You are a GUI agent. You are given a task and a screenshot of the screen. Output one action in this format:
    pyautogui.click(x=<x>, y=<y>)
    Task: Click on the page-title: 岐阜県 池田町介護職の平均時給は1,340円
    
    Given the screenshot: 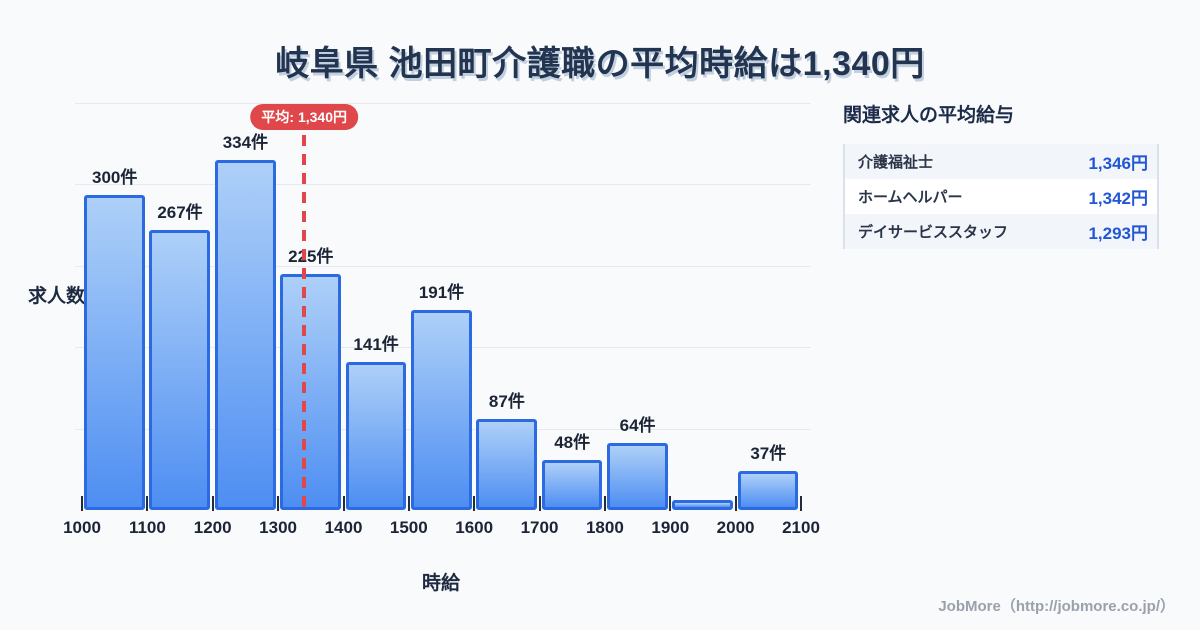 What is the action you would take?
    pyautogui.click(x=600, y=64)
    